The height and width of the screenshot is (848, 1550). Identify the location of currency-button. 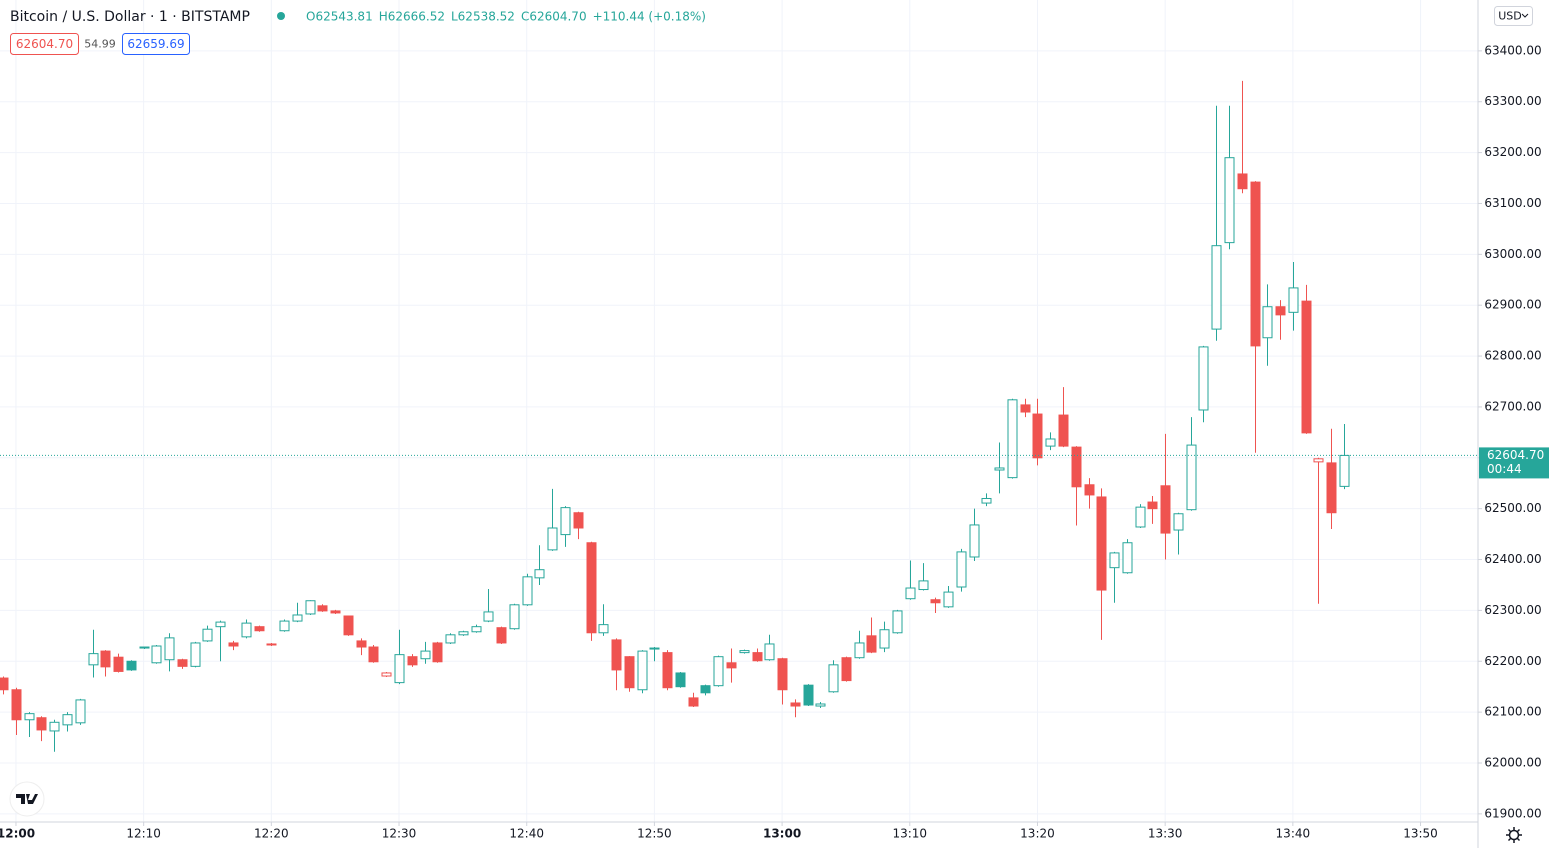
(1513, 16).